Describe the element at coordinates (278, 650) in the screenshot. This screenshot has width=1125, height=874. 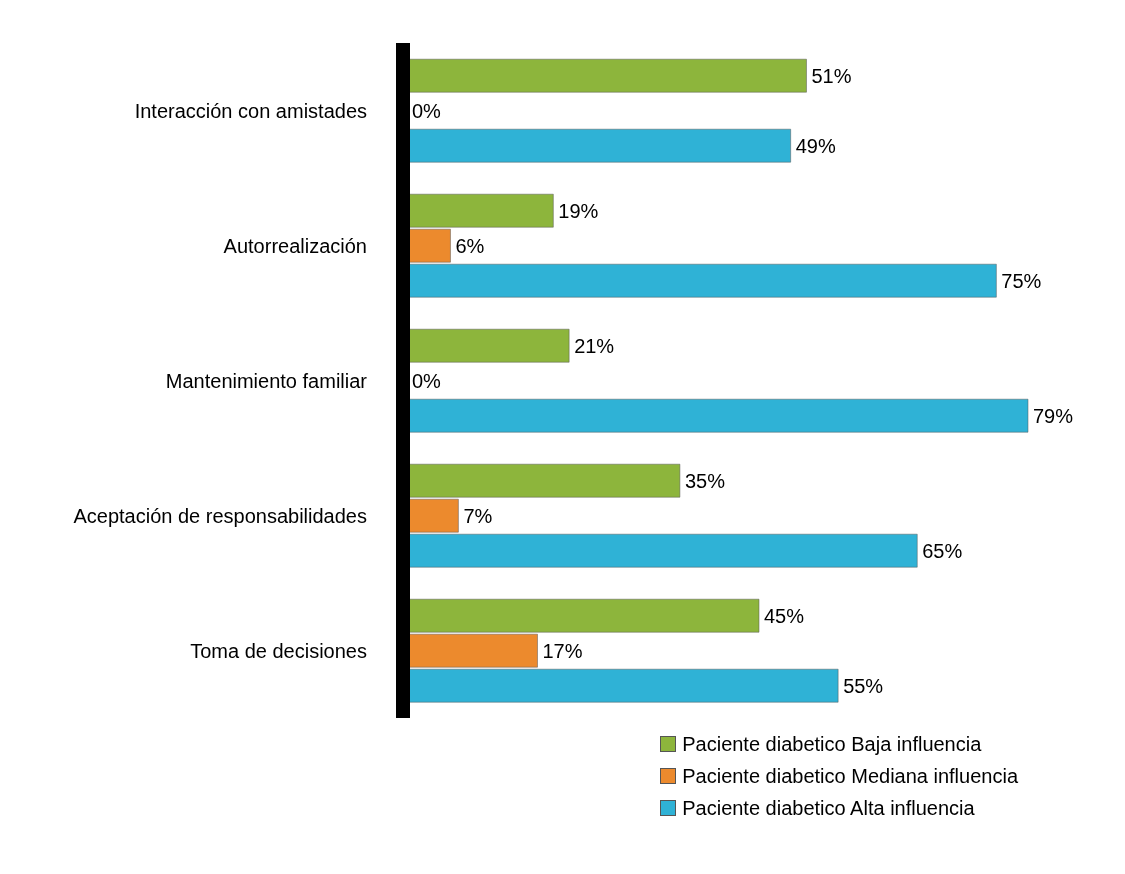
I see `y-tick-label: Toma de decisiones` at that location.